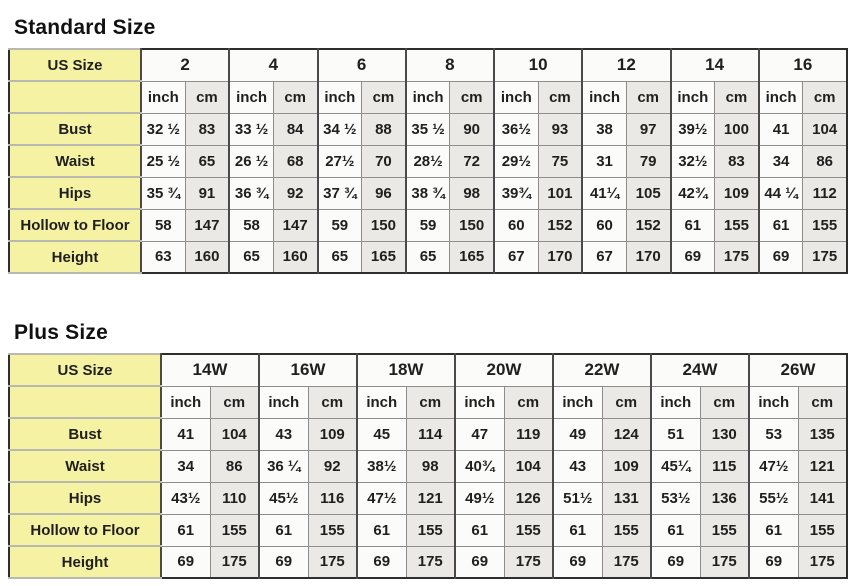 The width and height of the screenshot is (850, 586). I want to click on measurement-cell: 110, so click(234, 498).